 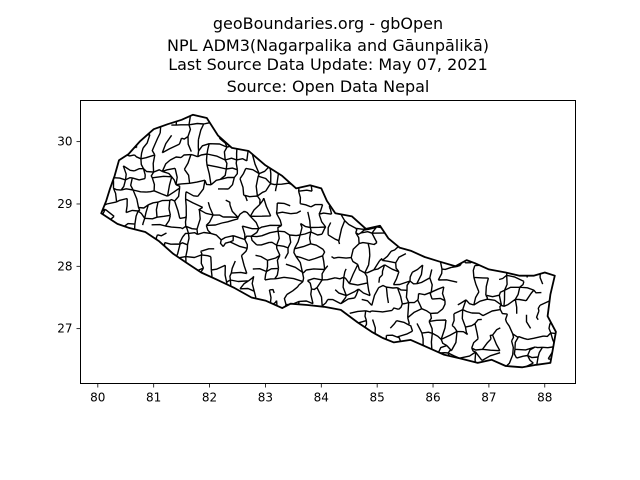 What do you see at coordinates (64, 204) in the screenshot?
I see `y-tick-label: 29` at bounding box center [64, 204].